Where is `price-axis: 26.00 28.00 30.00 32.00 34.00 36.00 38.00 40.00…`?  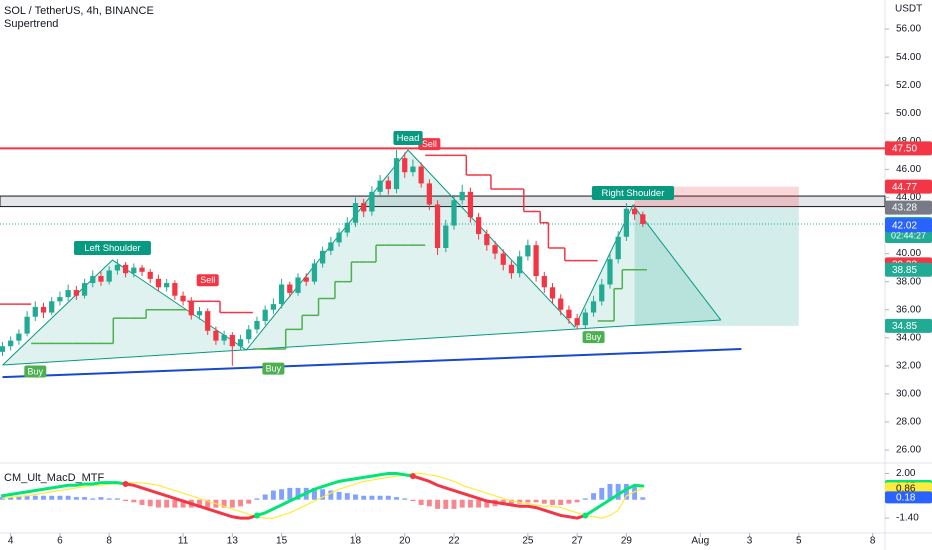 price-axis: 26.00 28.00 30.00 32.00 34.00 36.00 38.00 40.00… is located at coordinates (908, 274).